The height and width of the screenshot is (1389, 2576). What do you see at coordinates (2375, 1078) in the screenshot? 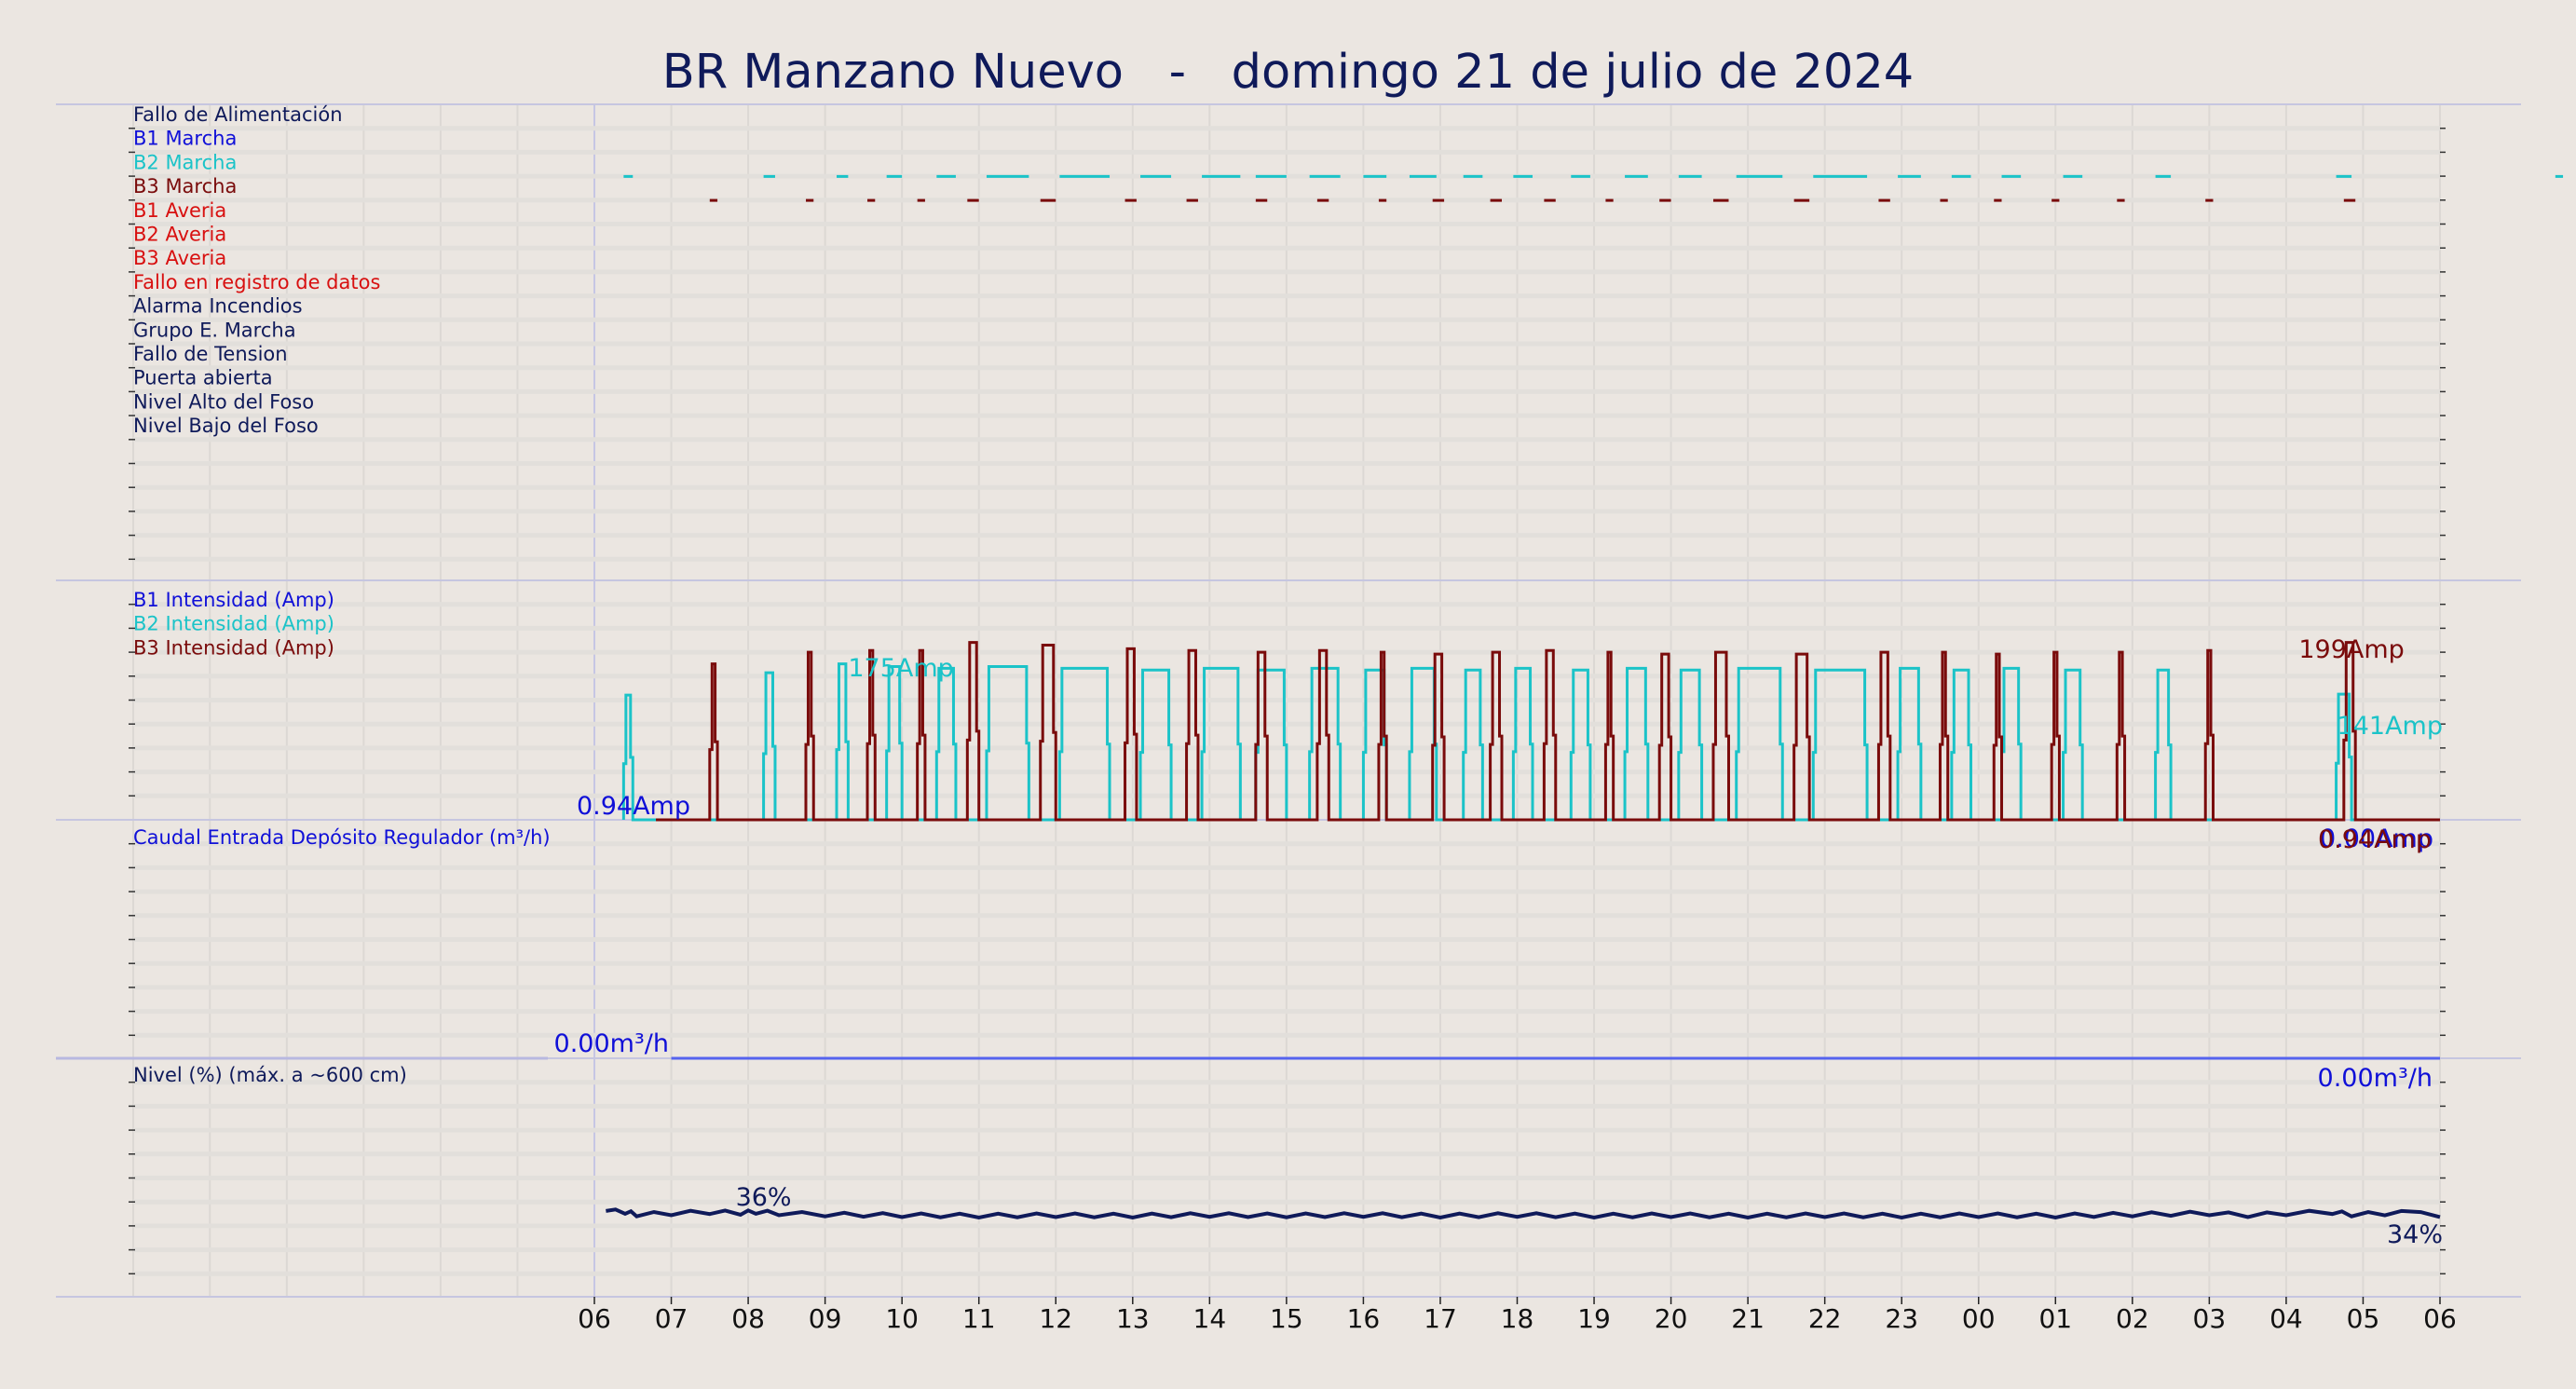
I see `annotation-flow-end: 0.00m³/h` at bounding box center [2375, 1078].